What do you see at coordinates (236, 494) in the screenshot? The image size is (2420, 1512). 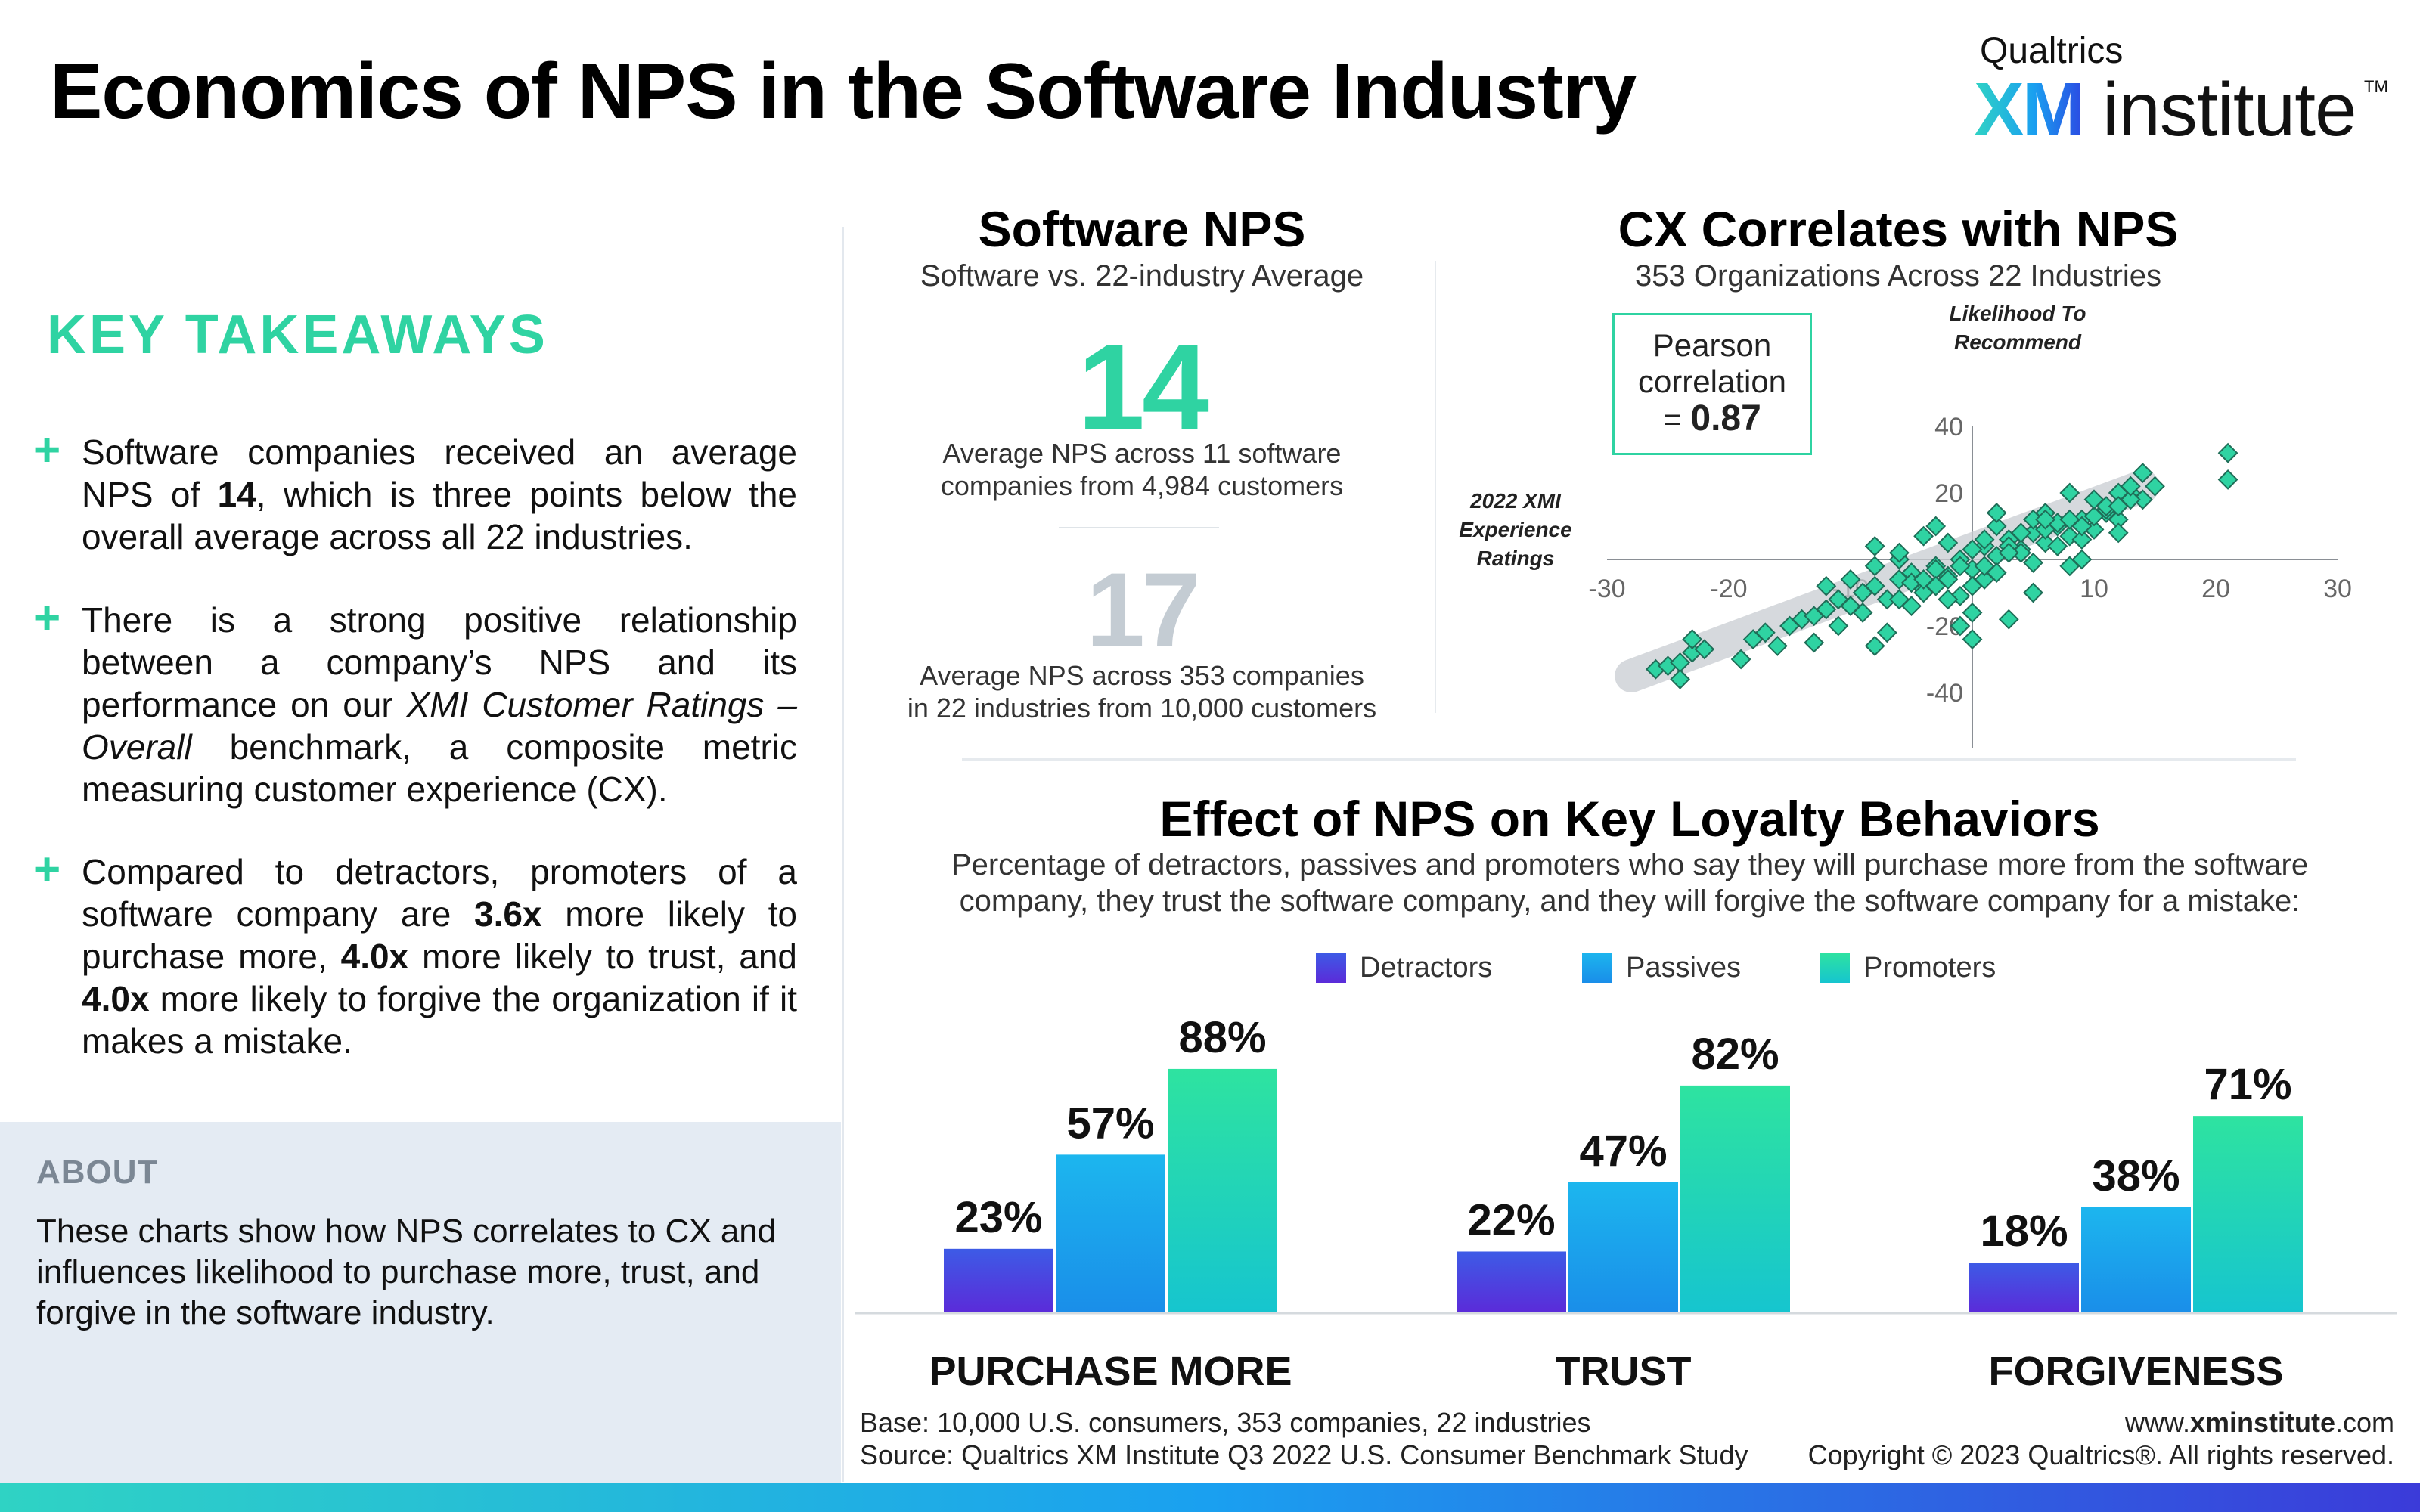 I see `text-run: 14` at bounding box center [236, 494].